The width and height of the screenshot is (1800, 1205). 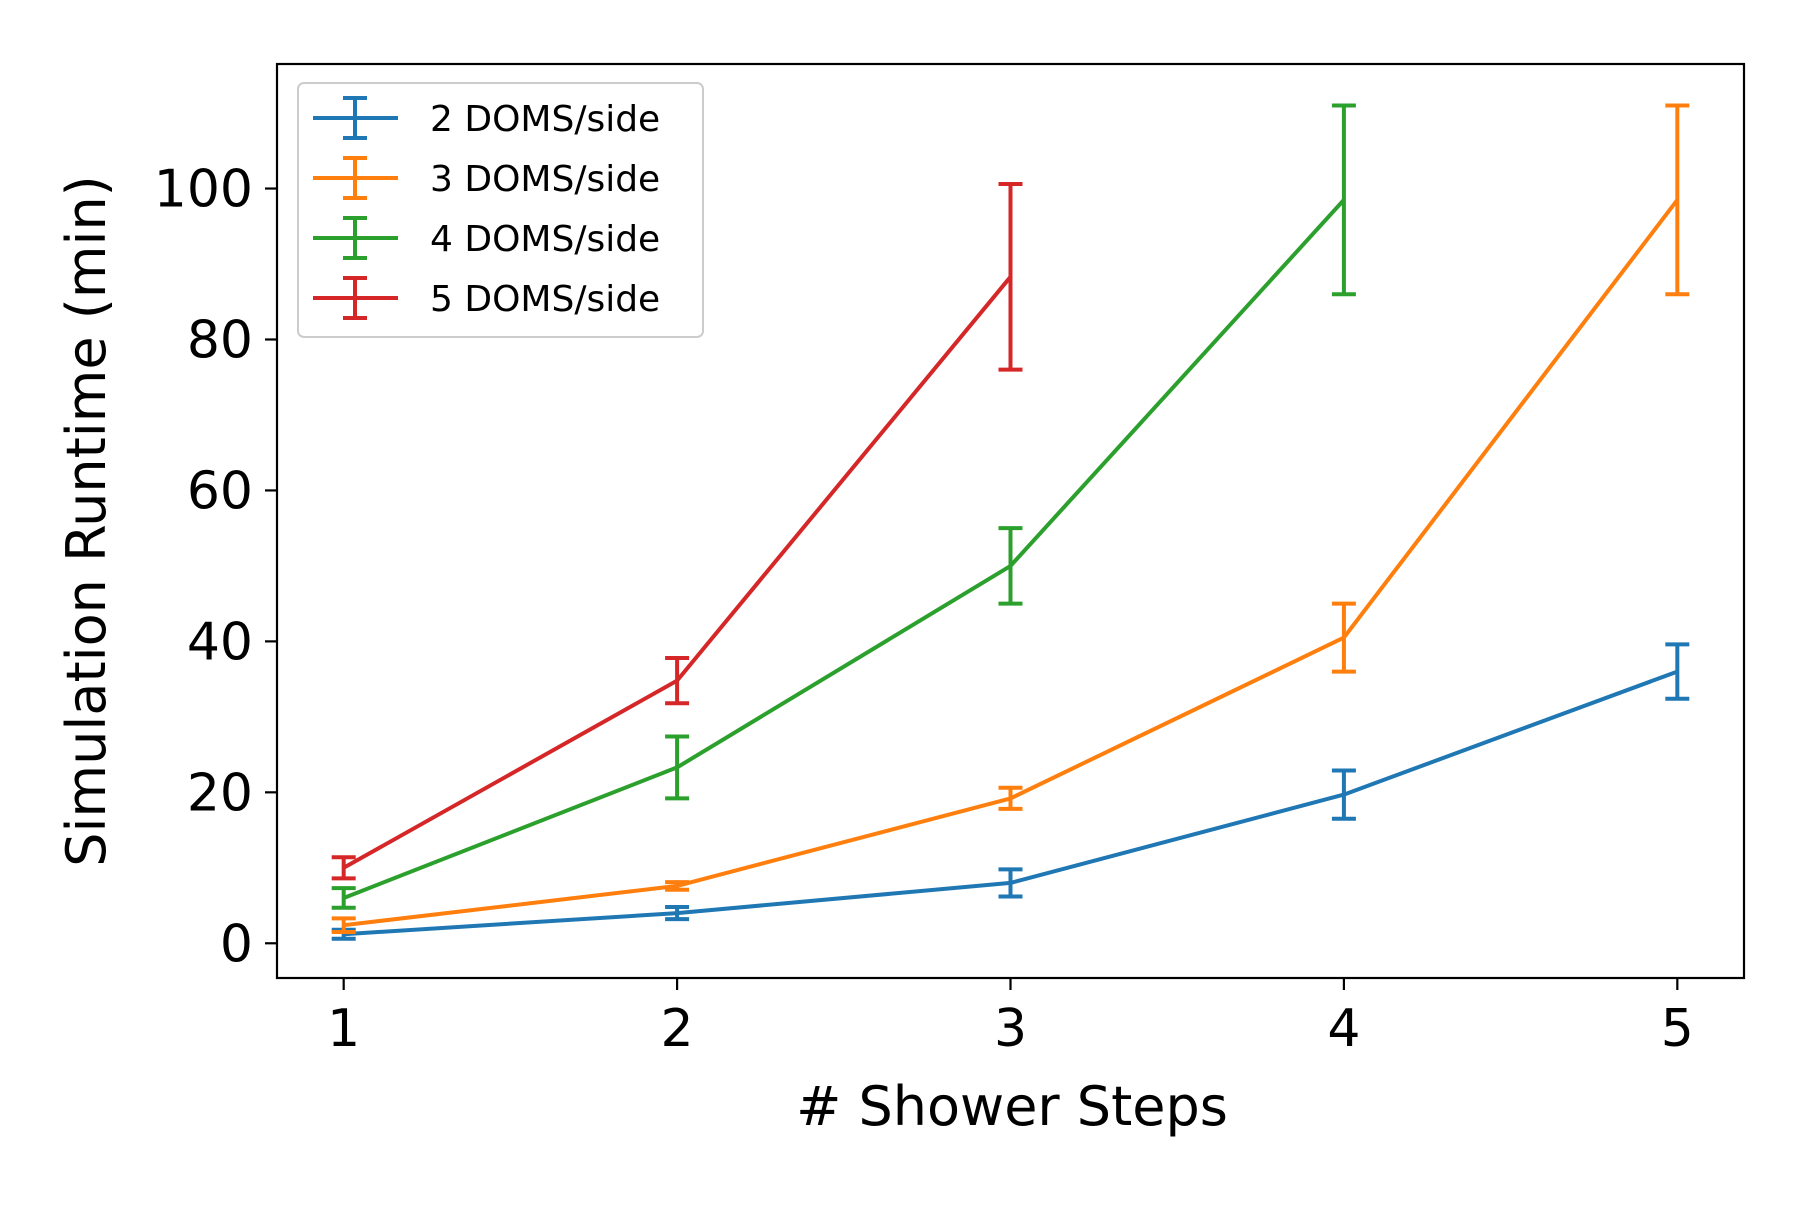 What do you see at coordinates (220, 642) in the screenshot?
I see `y-tick-label: 40` at bounding box center [220, 642].